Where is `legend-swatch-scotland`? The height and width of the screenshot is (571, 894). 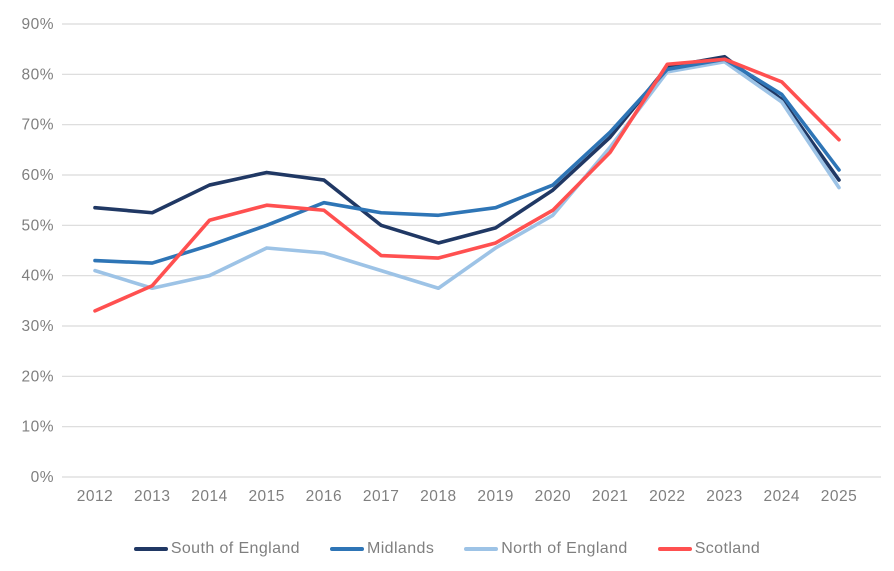 legend-swatch-scotland is located at coordinates (674, 549).